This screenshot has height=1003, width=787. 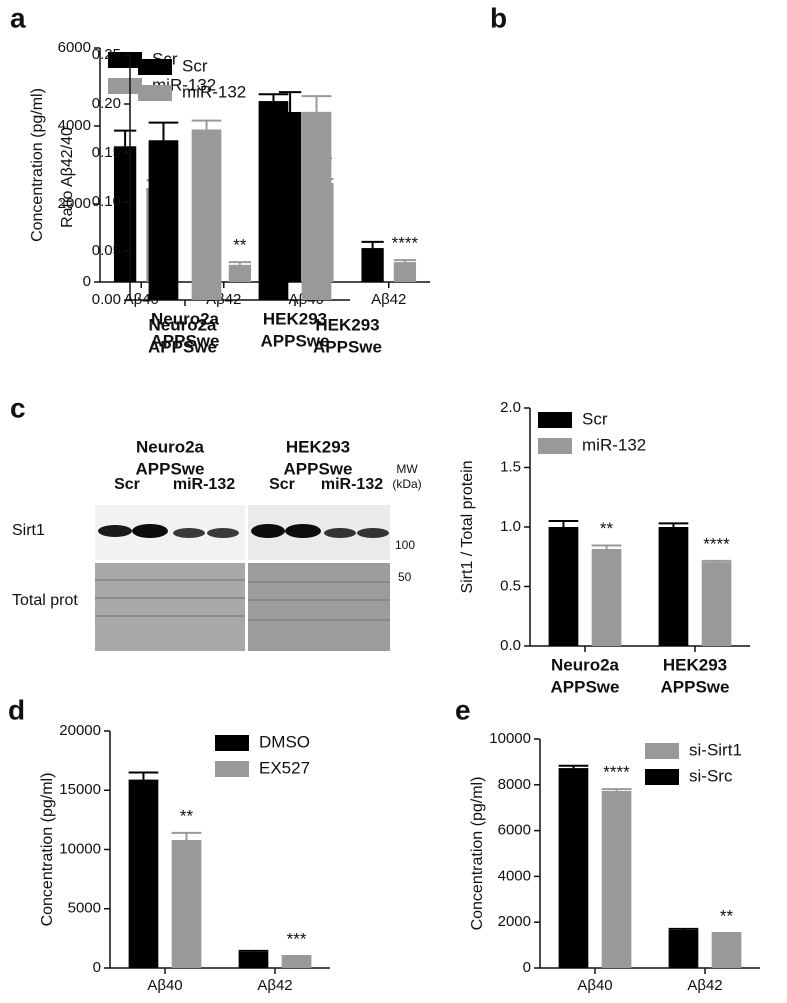 I want to click on panel-letter: e, so click(x=463, y=709).